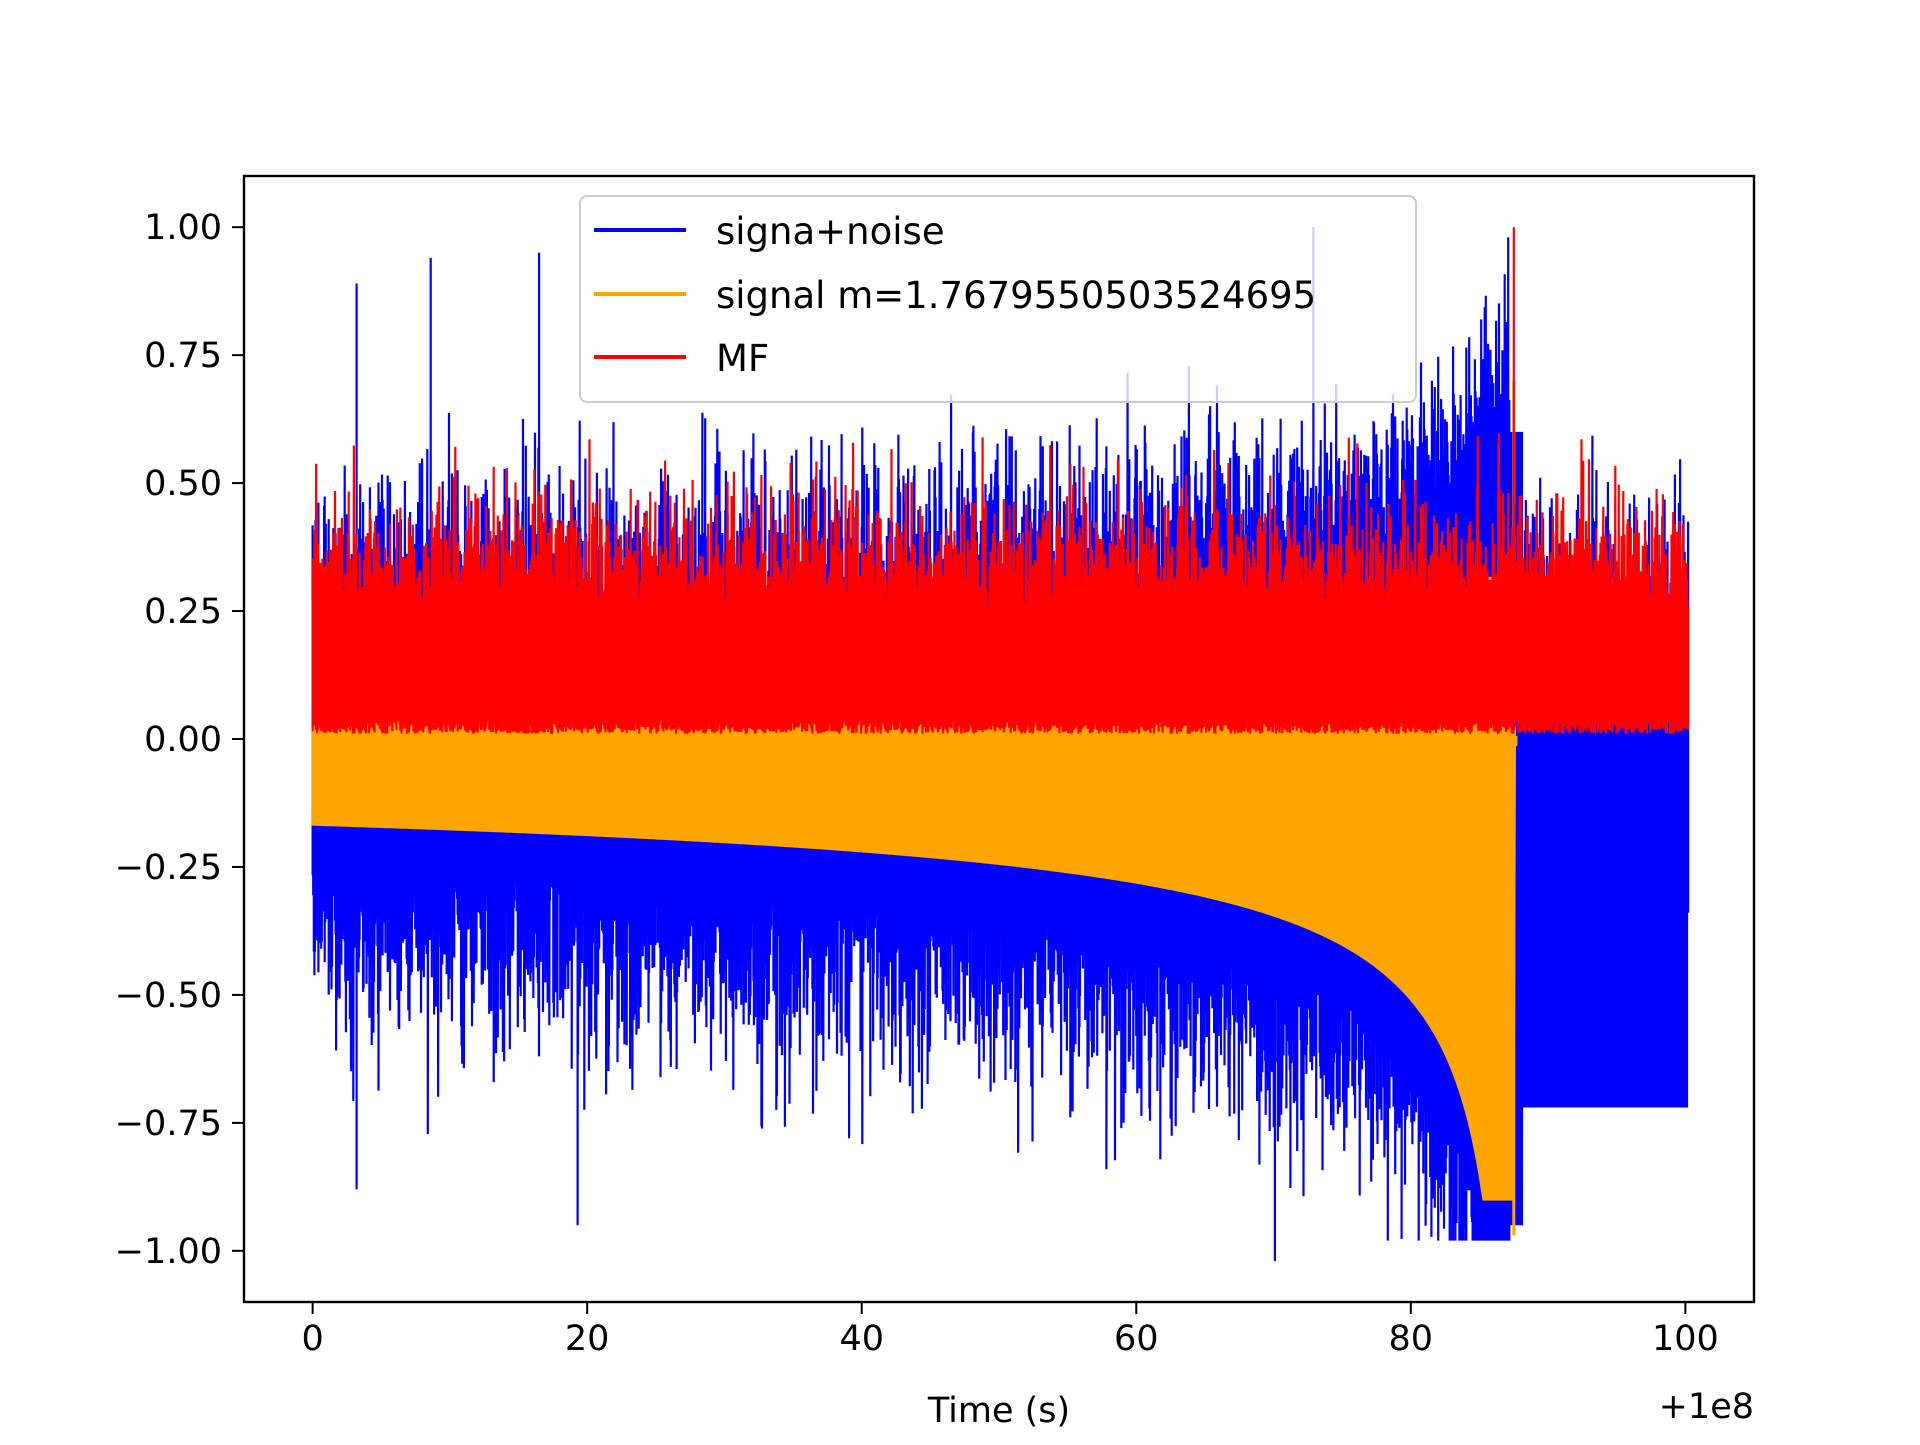  Describe the element at coordinates (998, 1411) in the screenshot. I see `x-axis-label: Time (s)` at that location.